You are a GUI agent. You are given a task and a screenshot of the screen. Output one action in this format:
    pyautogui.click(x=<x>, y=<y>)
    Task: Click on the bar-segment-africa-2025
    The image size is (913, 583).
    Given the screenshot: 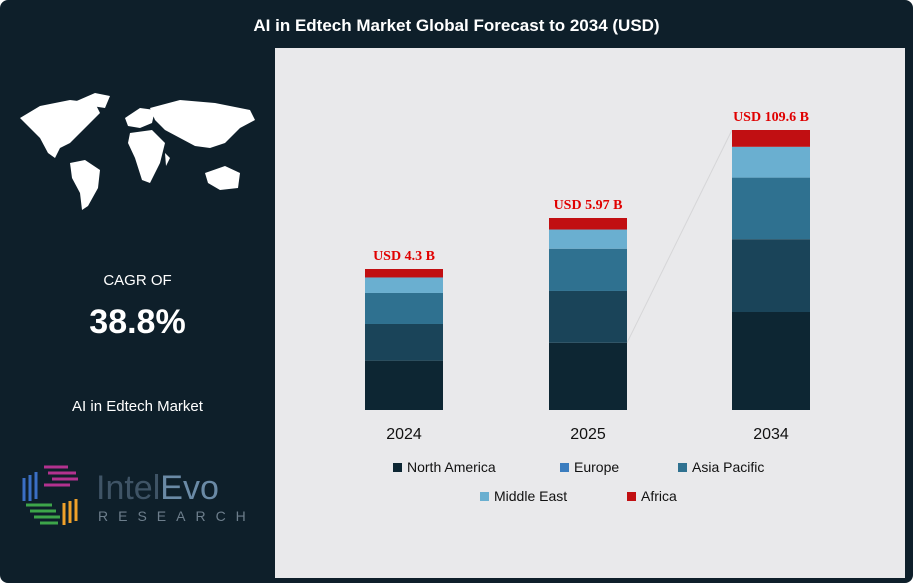 What is the action you would take?
    pyautogui.click(x=588, y=224)
    